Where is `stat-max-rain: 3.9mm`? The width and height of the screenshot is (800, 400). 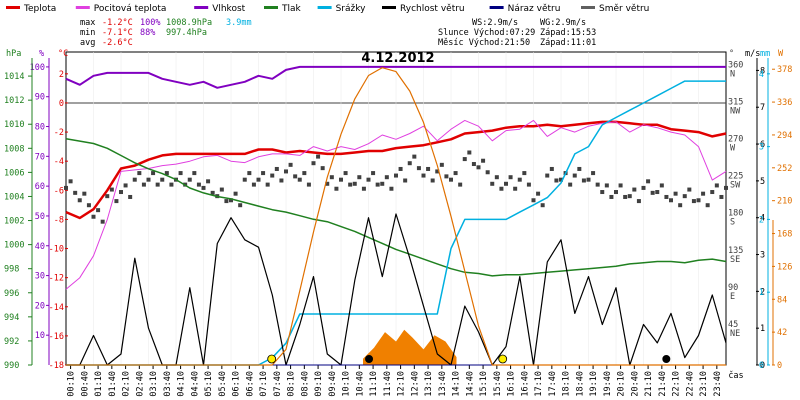
stat-max-rain: 3.9mm is located at coordinates (239, 23).